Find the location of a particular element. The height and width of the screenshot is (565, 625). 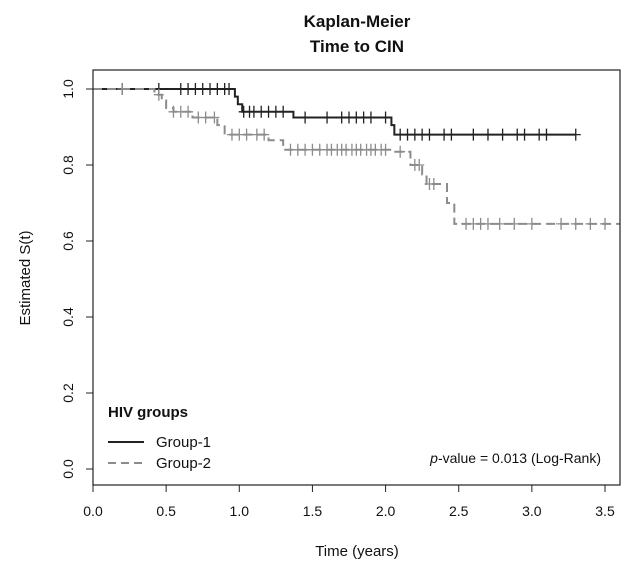

y-axis-label: Estimated S(t) is located at coordinates (25, 277).